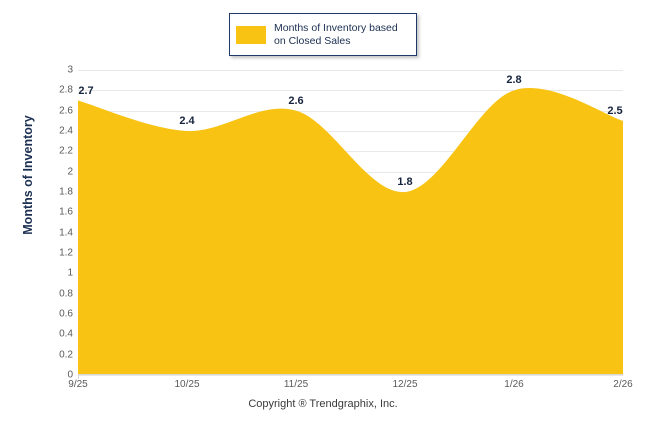 This screenshot has width=646, height=434. I want to click on y-axis-tick-label: 1.4, so click(66, 233).